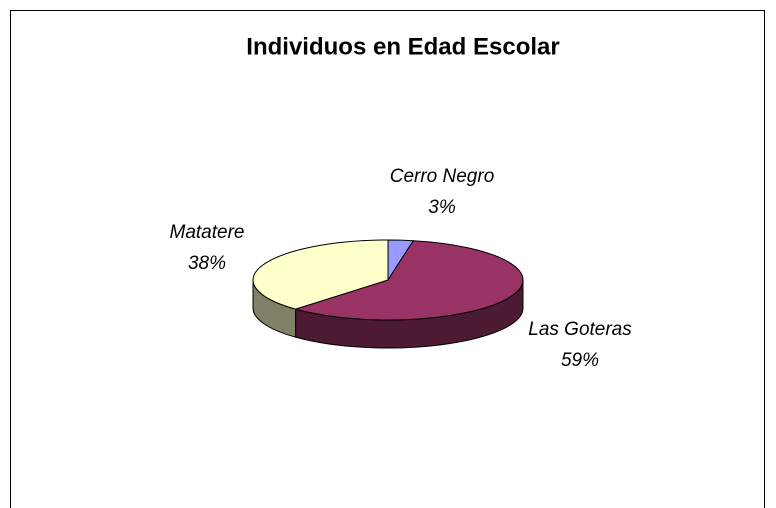 This screenshot has width=776, height=508. What do you see at coordinates (207, 263) in the screenshot?
I see `slice-value-label: 38%` at bounding box center [207, 263].